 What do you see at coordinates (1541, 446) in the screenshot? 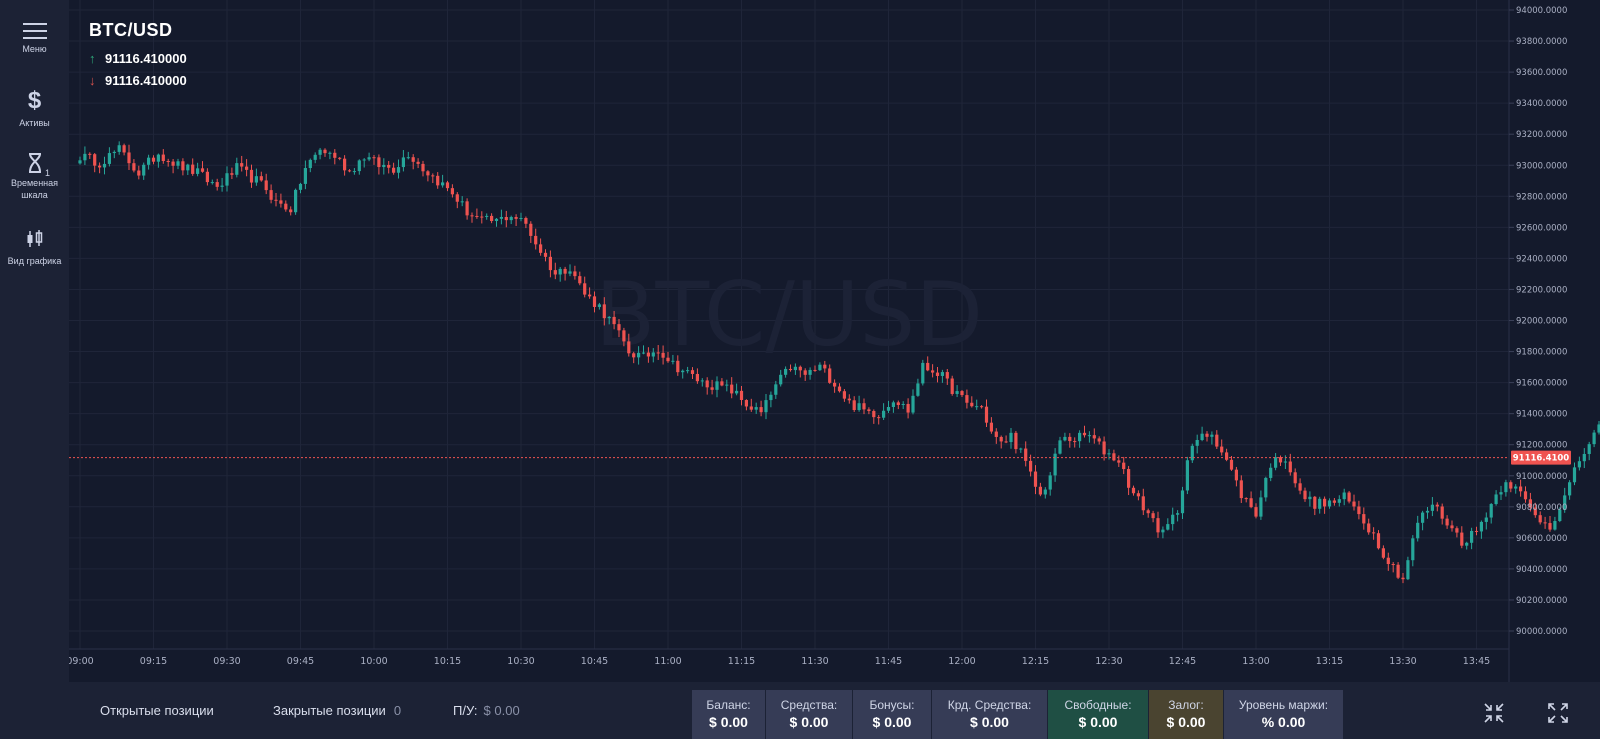
I see `y-tick-label: 91200.0000` at bounding box center [1541, 446].